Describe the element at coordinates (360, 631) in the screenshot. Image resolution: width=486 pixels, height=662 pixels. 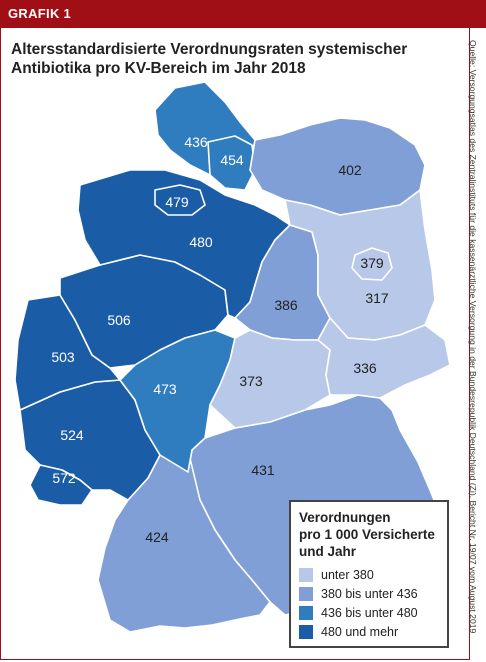
I see `legend-item-label: 480 und mehr` at that location.